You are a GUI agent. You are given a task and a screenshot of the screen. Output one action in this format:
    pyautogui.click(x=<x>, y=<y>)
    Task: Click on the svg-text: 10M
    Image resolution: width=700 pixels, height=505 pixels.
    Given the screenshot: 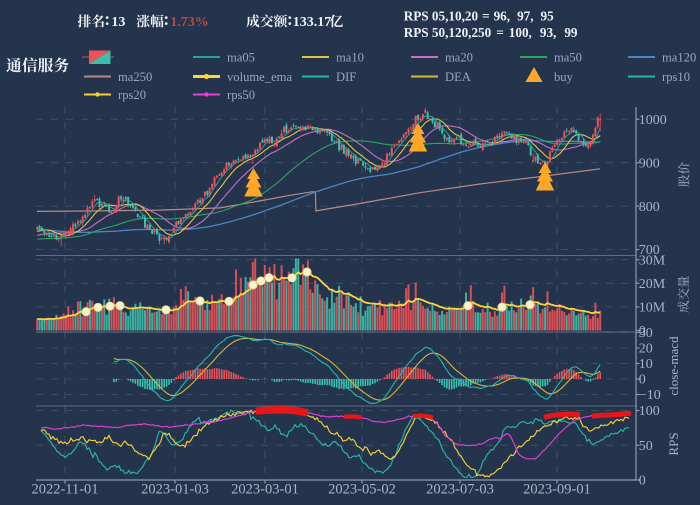 What is the action you would take?
    pyautogui.click(x=652, y=308)
    